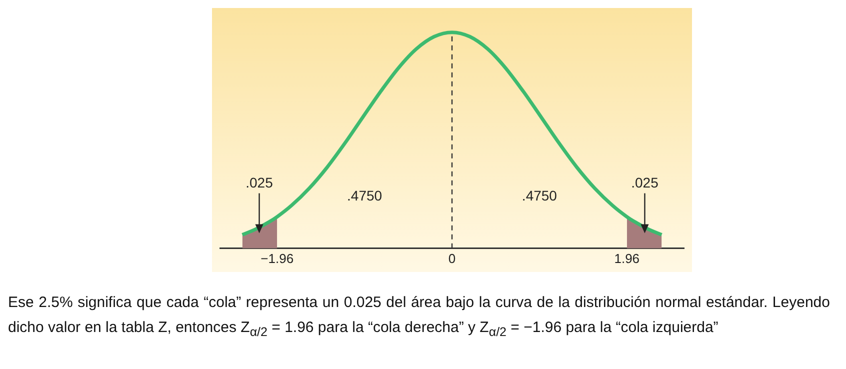 The image size is (846, 369). What do you see at coordinates (452, 258) in the screenshot?
I see `x-tick-label: 0` at bounding box center [452, 258].